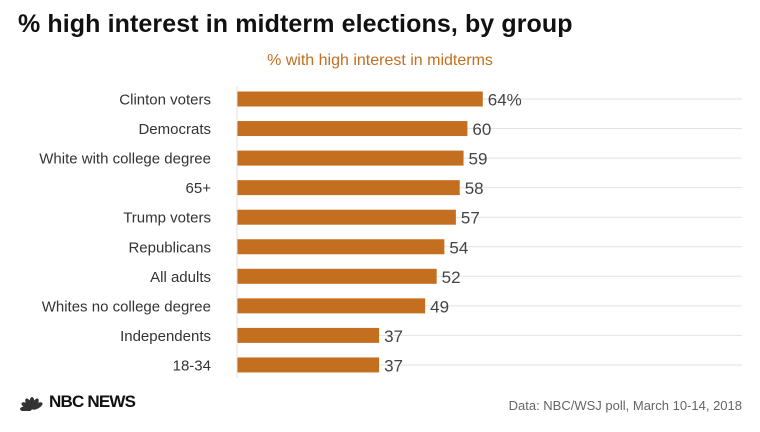 This screenshot has height=432, width=760. I want to click on category-label: 18-34, so click(192, 365).